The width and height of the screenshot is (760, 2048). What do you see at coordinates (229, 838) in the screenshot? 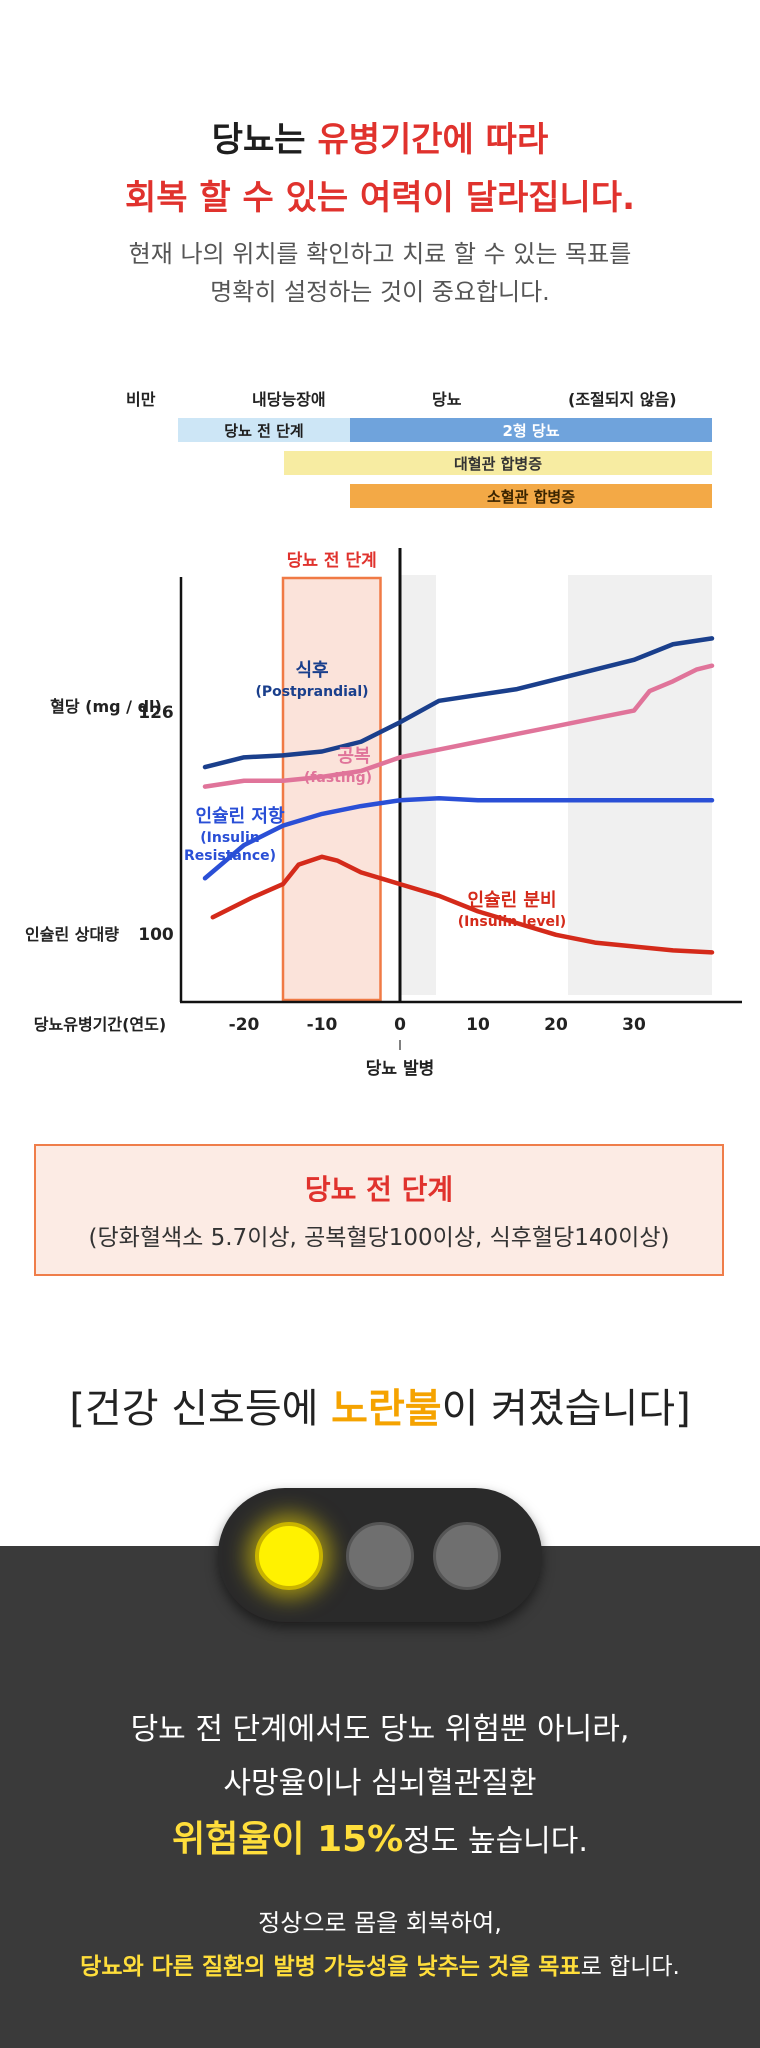
I see `series-sublabel-insulin-resistance: (Insulin` at bounding box center [229, 838].